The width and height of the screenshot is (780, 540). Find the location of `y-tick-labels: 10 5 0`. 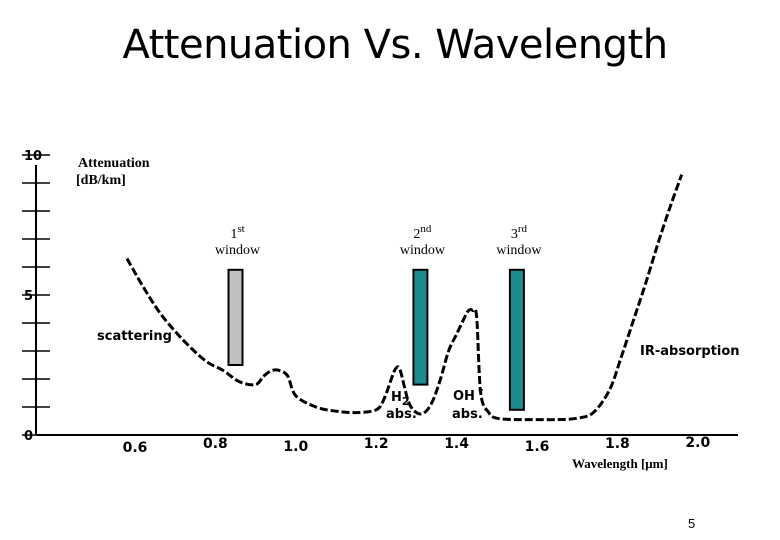

y-tick-labels: 10 5 0 is located at coordinates (33, 296).